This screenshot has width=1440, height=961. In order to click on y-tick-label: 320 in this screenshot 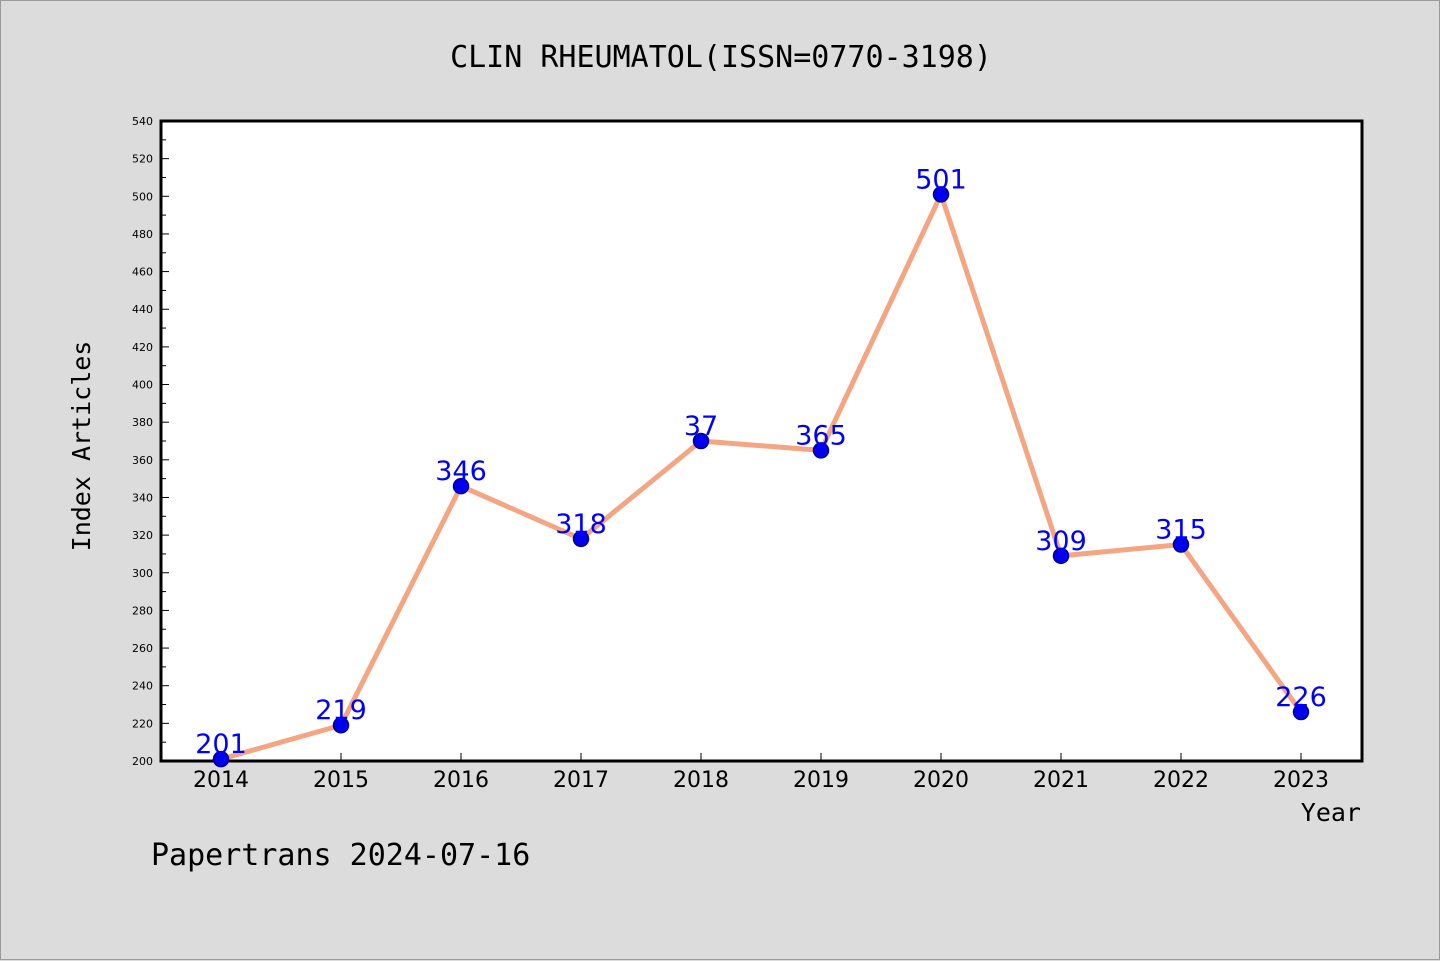, I will do `click(142, 535)`.